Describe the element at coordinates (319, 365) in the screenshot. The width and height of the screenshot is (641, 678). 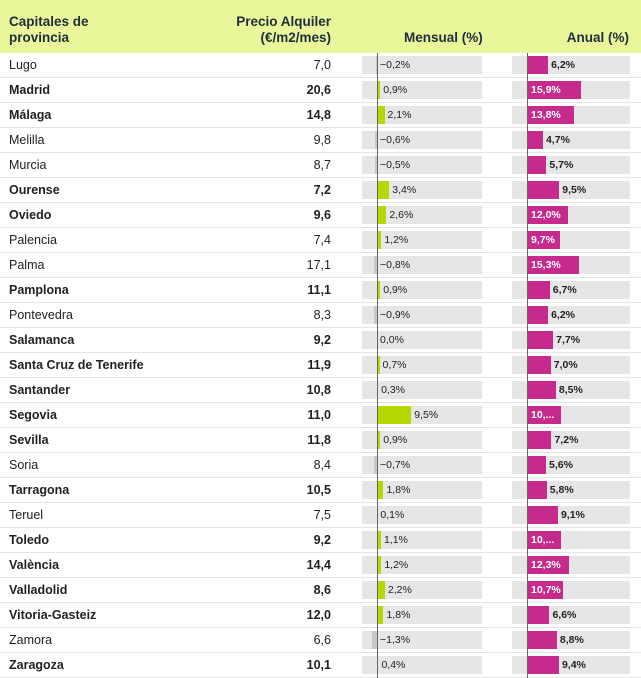
I see `rent-price: 11,9` at that location.